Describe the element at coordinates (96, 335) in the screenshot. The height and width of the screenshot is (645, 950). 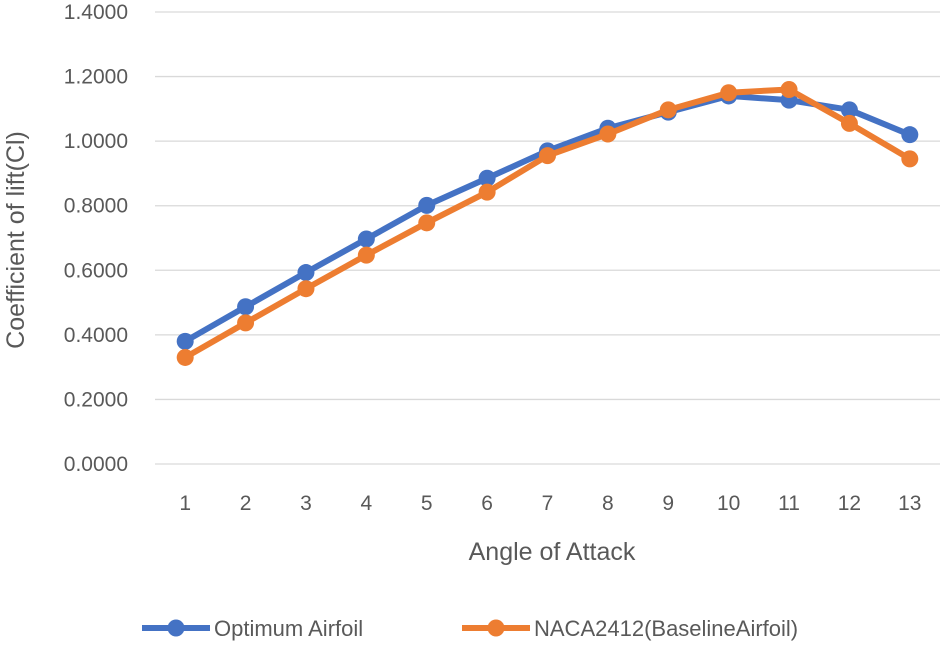
I see `y-tick-label: 0.4000` at that location.